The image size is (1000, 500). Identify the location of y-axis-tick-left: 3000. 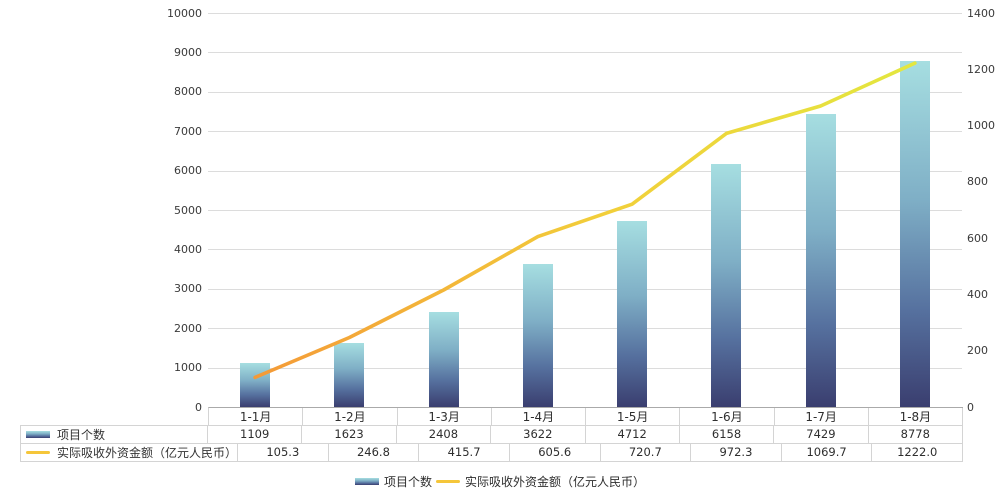
(188, 289).